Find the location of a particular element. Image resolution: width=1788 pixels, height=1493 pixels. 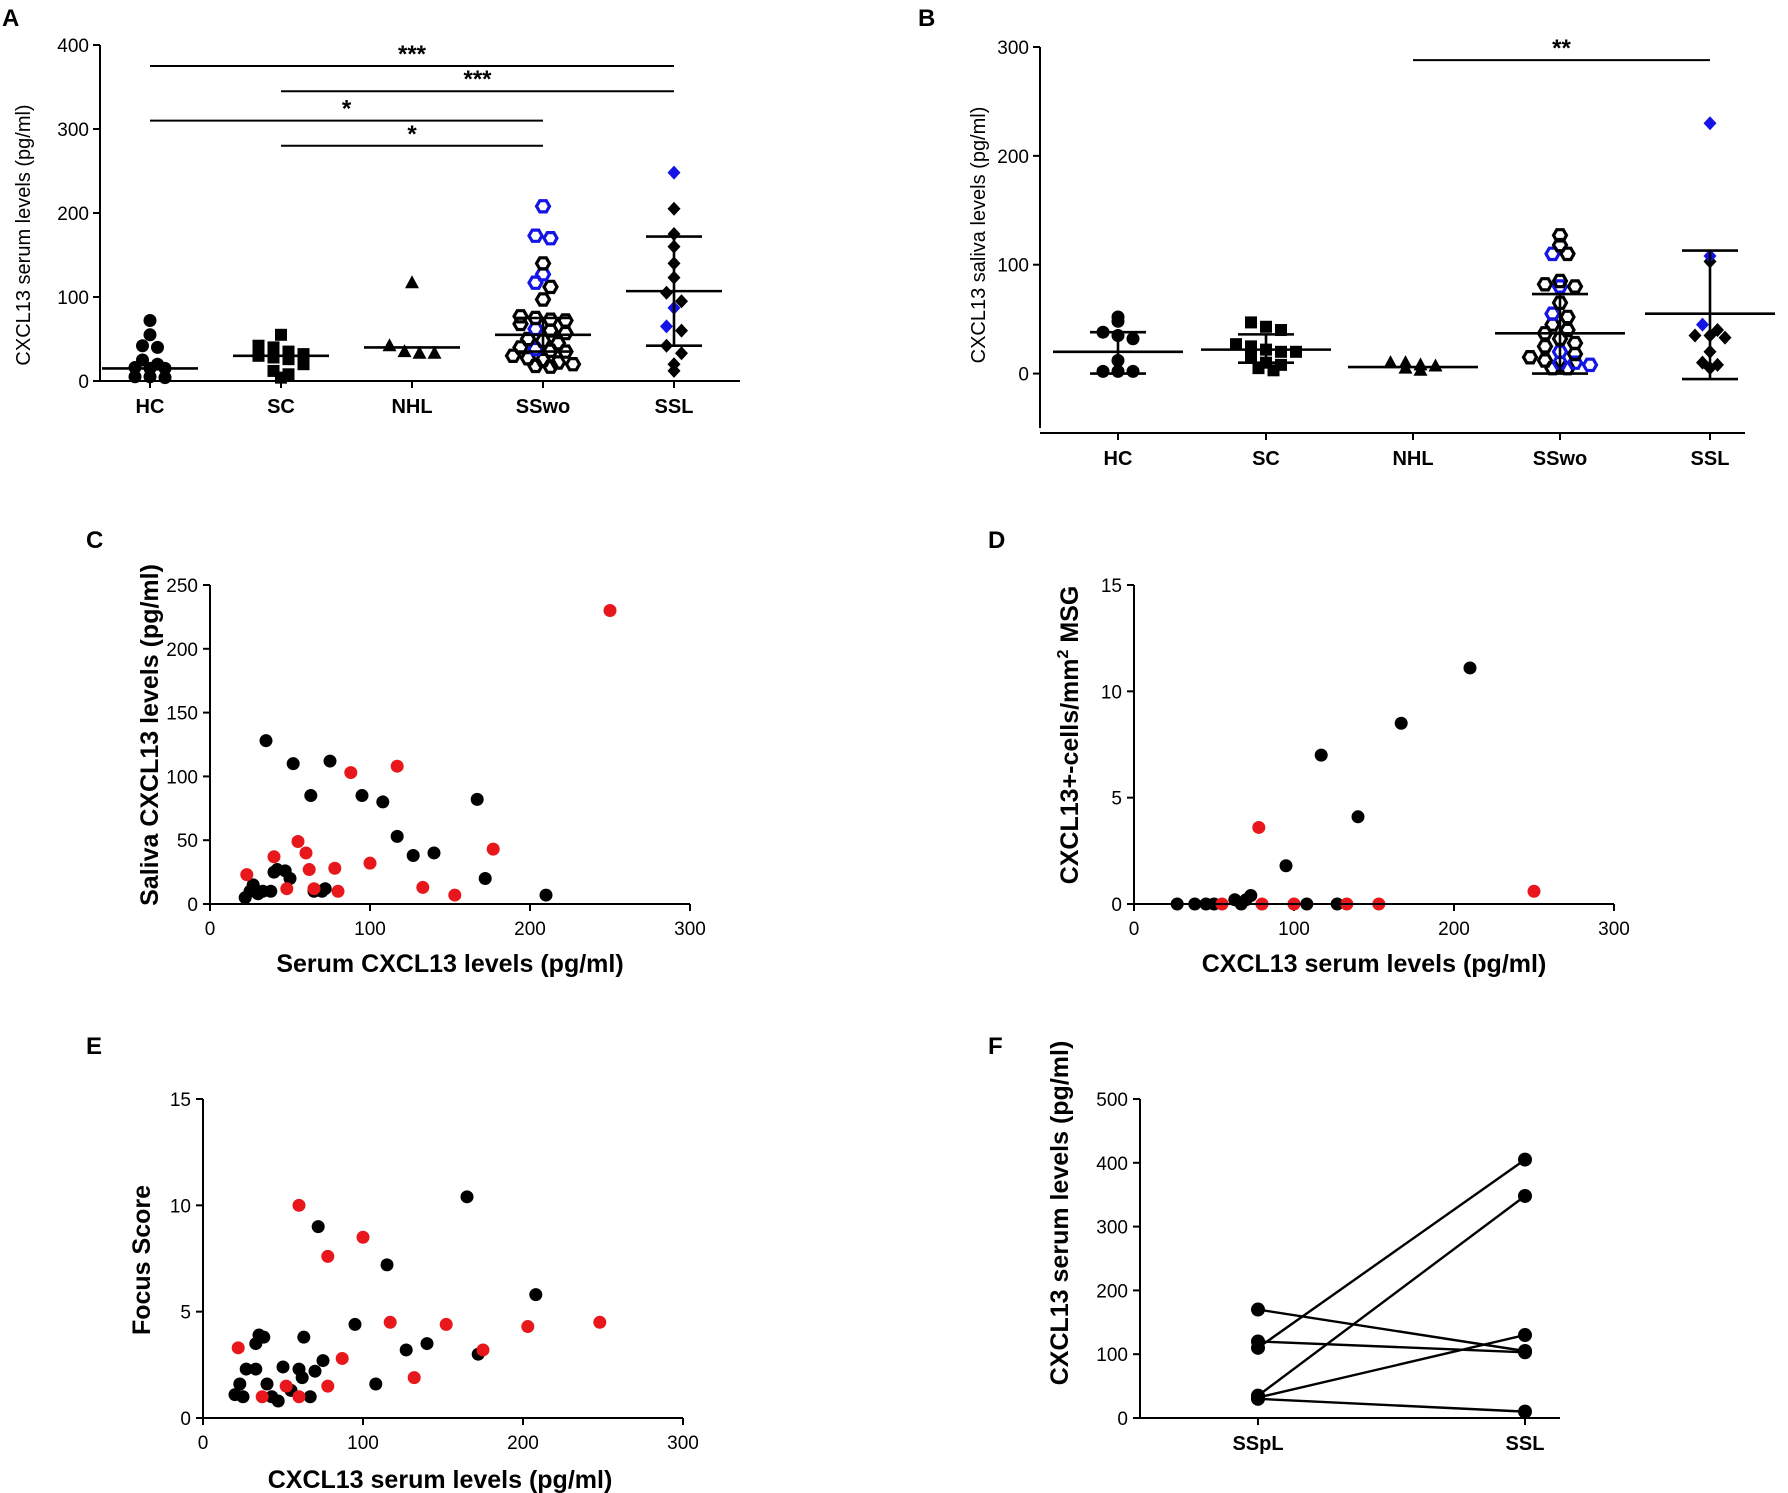

y-tick-label: 300 is located at coordinates (73, 130).